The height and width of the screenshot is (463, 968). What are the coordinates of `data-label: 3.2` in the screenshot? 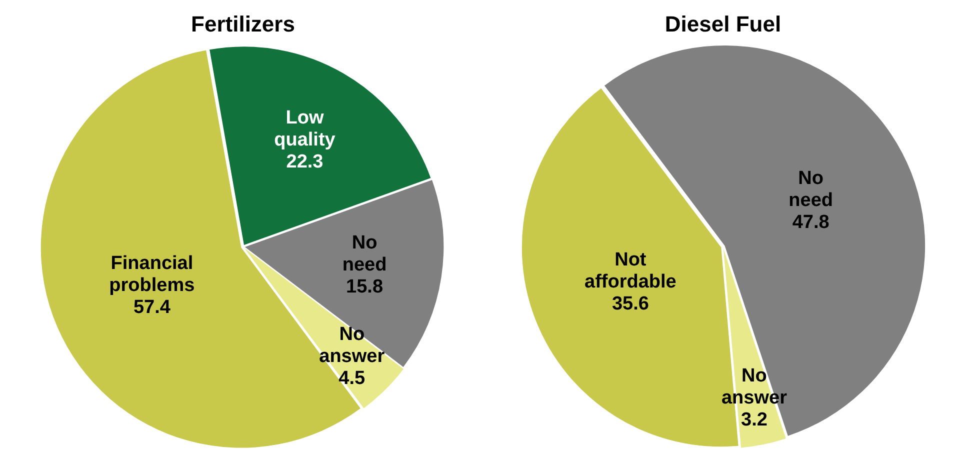 It's located at (754, 419).